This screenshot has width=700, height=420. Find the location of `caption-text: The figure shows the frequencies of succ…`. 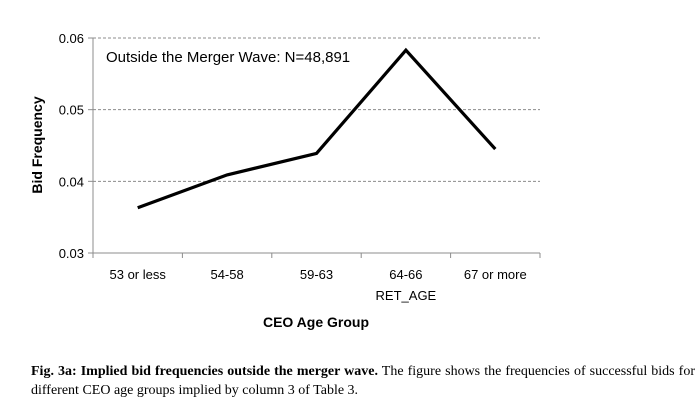

caption-text: The figure shows the frequencies of succ… is located at coordinates (363, 381).